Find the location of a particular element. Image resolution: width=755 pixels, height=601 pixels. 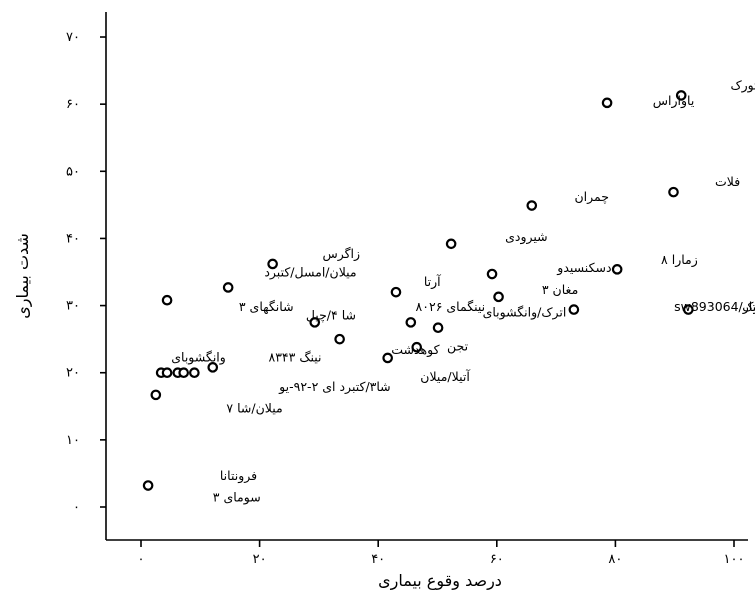

y-tick-label: ۶۰ is located at coordinates (73, 104).